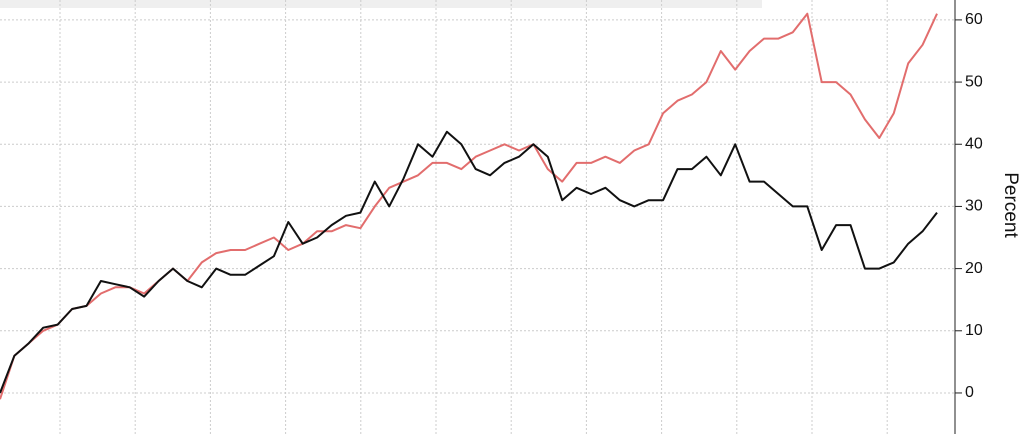 This screenshot has height=434, width=1024. What do you see at coordinates (969, 392) in the screenshot?
I see `y-tick-label: 0` at bounding box center [969, 392].